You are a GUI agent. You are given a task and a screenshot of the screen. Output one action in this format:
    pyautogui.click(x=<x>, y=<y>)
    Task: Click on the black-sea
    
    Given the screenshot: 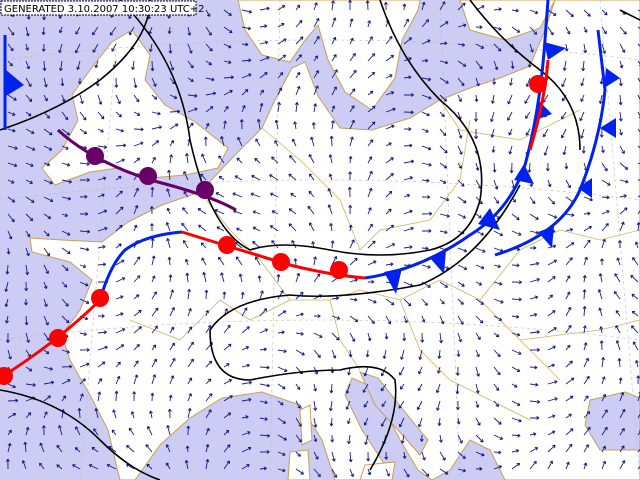 What is the action you would take?
    pyautogui.click(x=612, y=421)
    